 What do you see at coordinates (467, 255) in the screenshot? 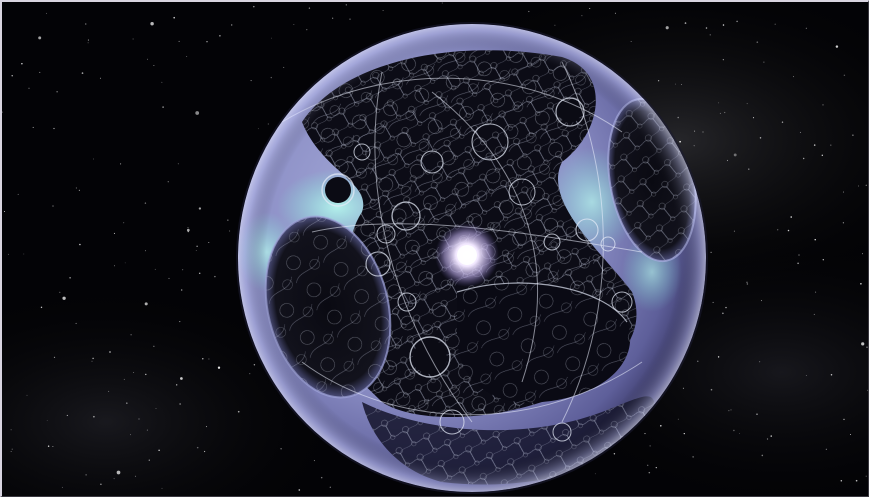
I see `central-star-core` at bounding box center [467, 255].